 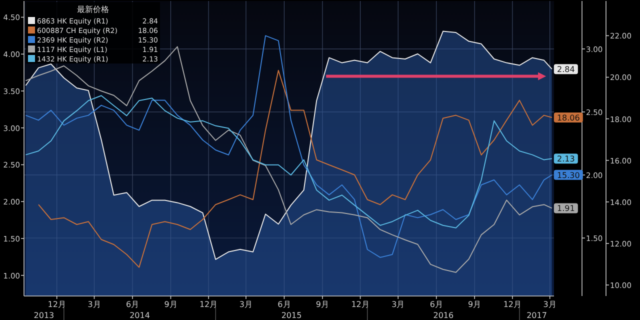 I want to click on legend-title: 最新价格, so click(x=93, y=9).